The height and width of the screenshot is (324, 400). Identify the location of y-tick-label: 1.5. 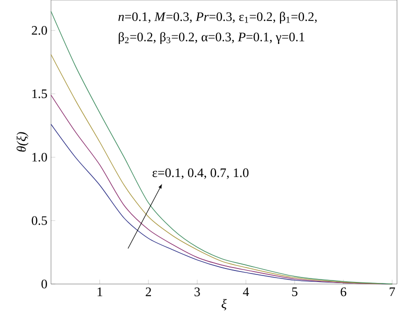
(39, 93).